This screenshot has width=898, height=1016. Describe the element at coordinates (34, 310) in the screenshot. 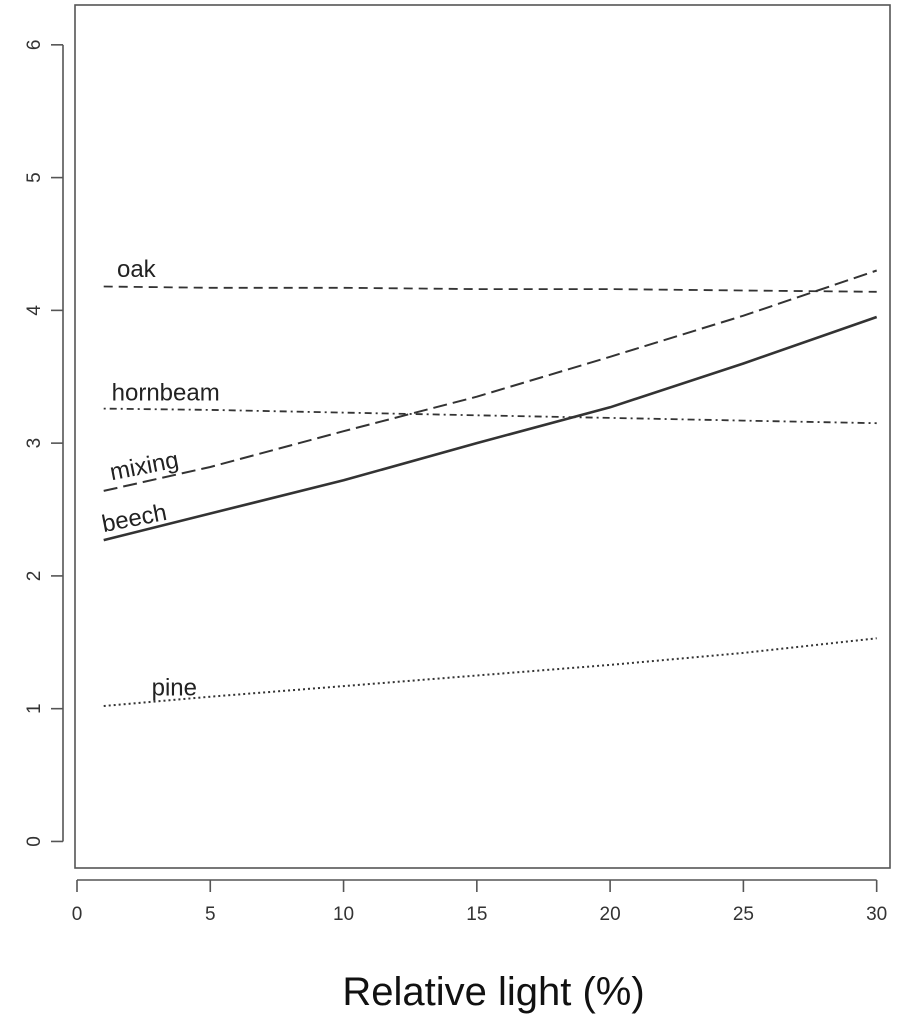

I see `y-tick-label: 4` at that location.